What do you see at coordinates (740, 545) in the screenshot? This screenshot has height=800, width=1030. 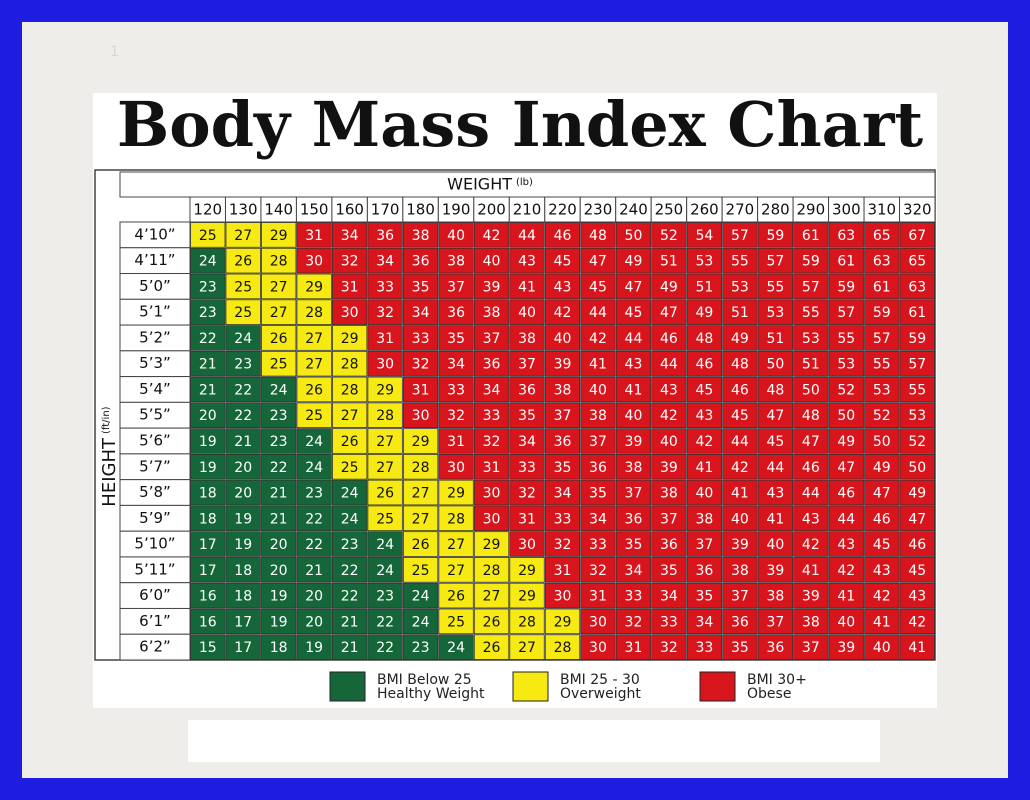 I see `bmi-value: 39` at bounding box center [740, 545].